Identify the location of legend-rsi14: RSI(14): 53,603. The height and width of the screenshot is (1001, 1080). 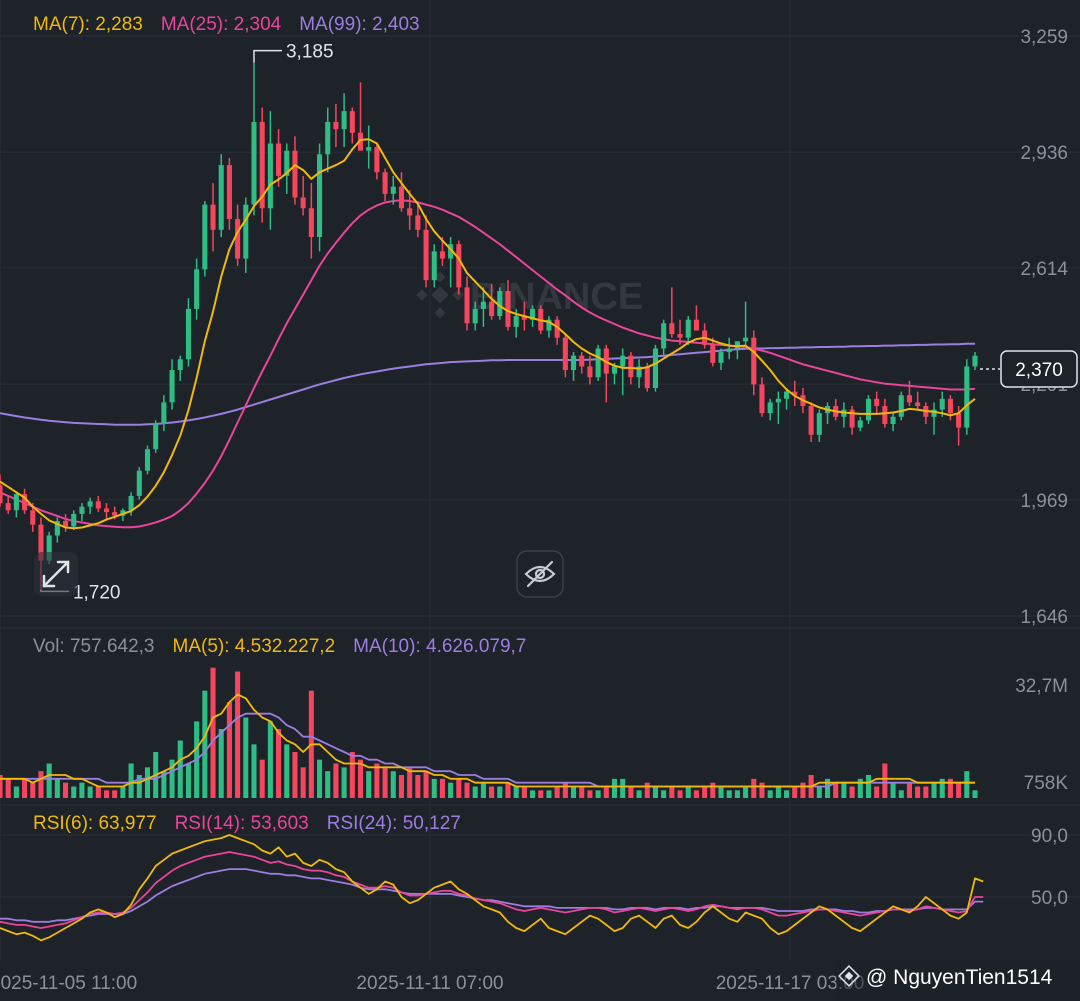
(242, 823).